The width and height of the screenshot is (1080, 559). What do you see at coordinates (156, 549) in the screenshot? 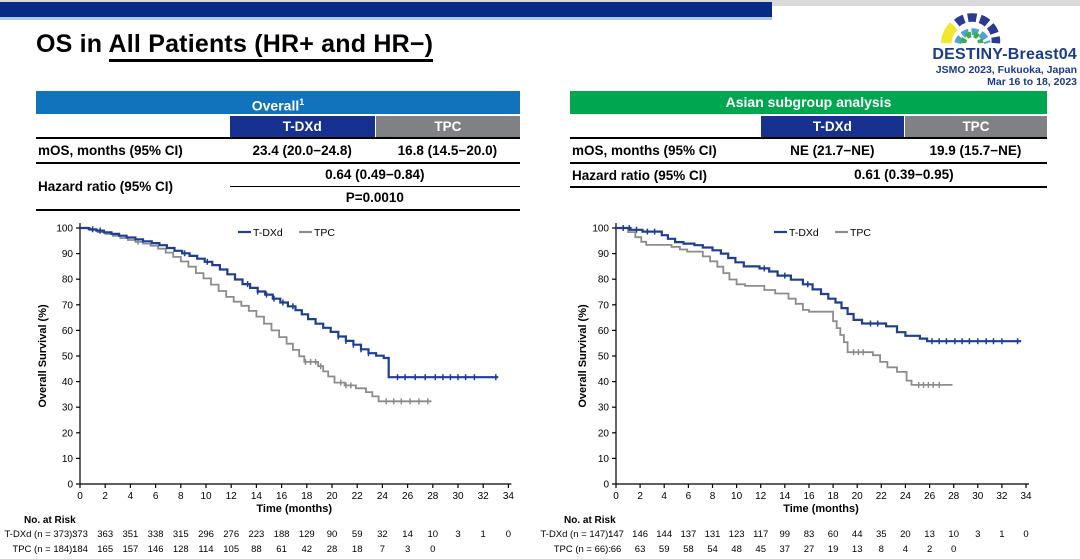
I see `svg-text: 146` at bounding box center [156, 549].